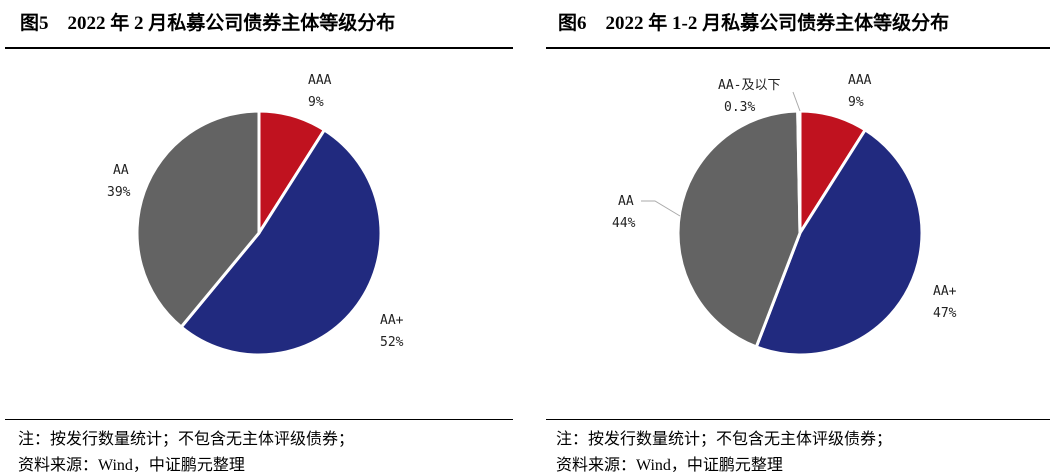 The width and height of the screenshot is (1058, 475). Describe the element at coordinates (119, 192) in the screenshot. I see `slice-value-label: 39%` at that location.